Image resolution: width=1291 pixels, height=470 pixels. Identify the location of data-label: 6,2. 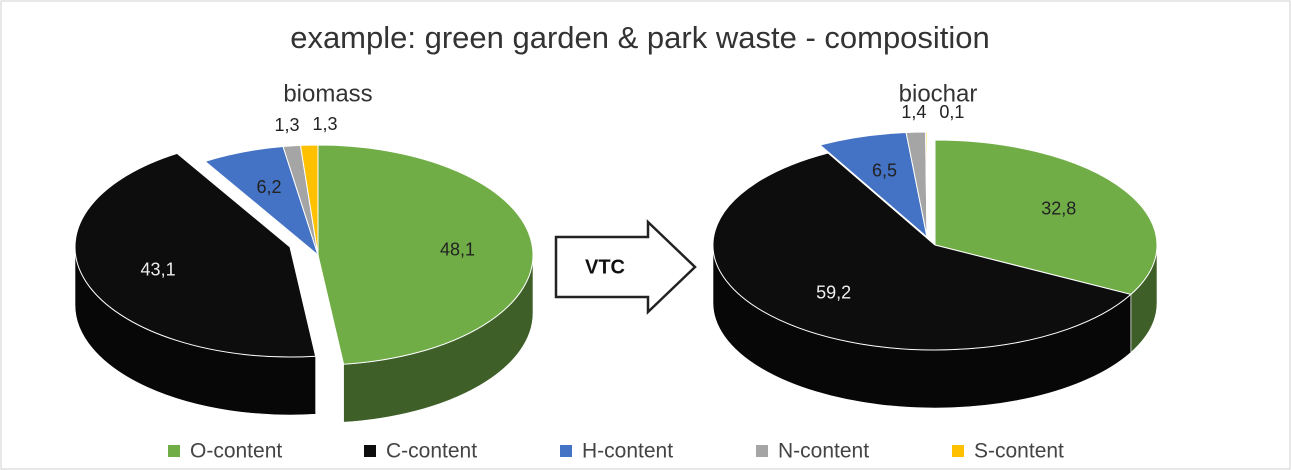
(268, 187).